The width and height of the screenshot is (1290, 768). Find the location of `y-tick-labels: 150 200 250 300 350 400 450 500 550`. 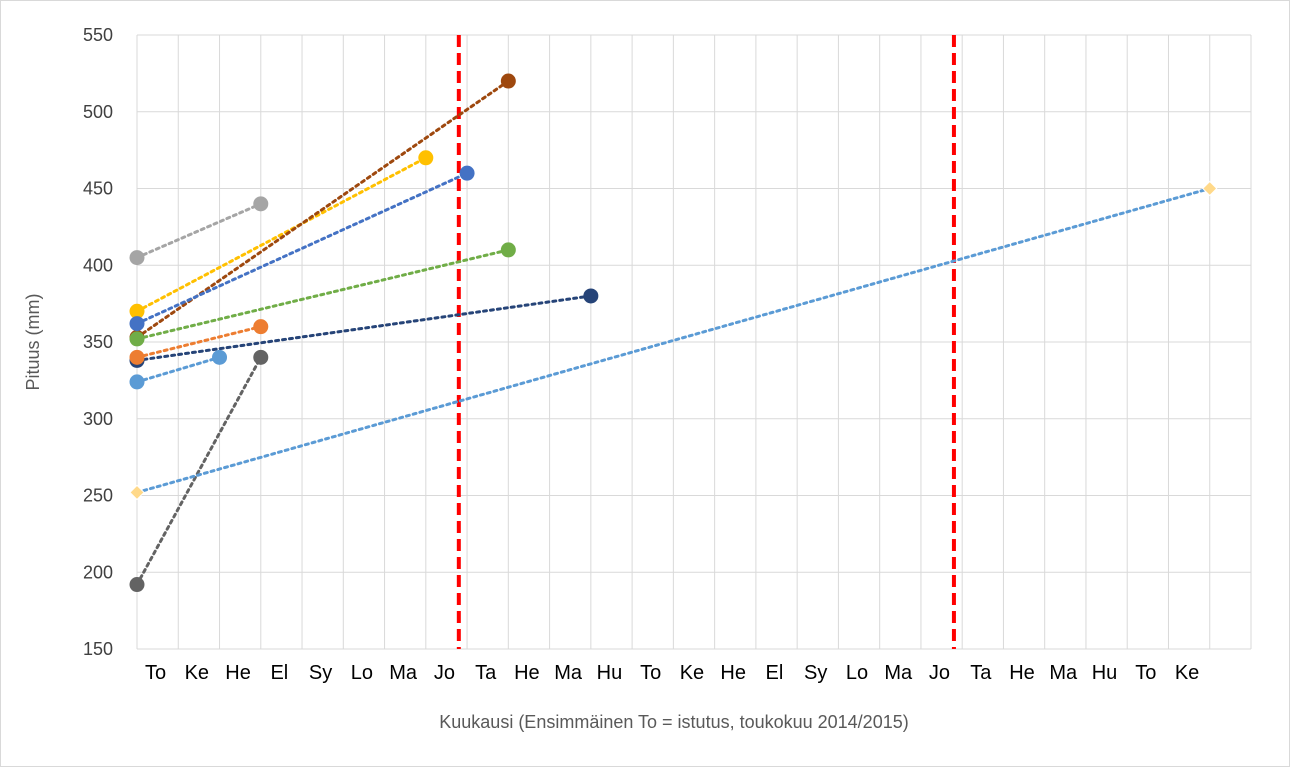

y-tick-labels: 150 200 250 300 350 400 450 500 550 is located at coordinates (98, 342).